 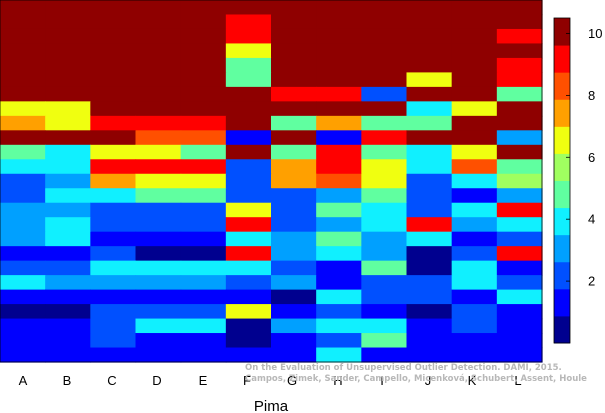 What do you see at coordinates (111, 380) in the screenshot?
I see `x-tick-label: C` at bounding box center [111, 380].